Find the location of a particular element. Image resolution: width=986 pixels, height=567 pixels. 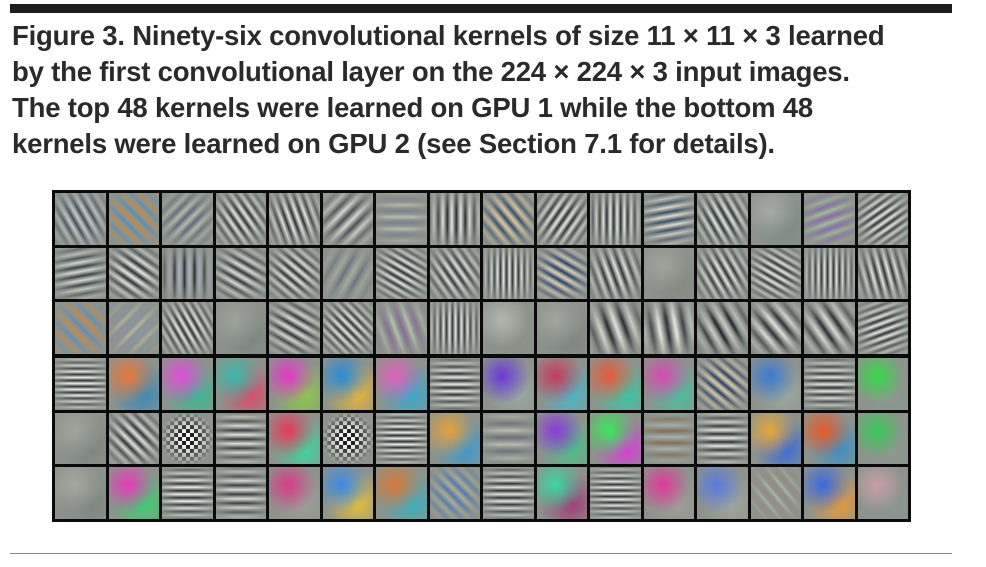

bottom-rule is located at coordinates (481, 553).